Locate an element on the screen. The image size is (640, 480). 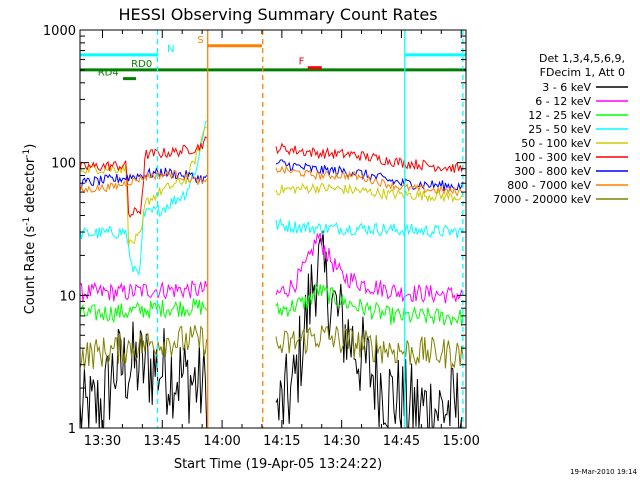
x-tick-label-14-30: 14:30 is located at coordinates (341, 441).